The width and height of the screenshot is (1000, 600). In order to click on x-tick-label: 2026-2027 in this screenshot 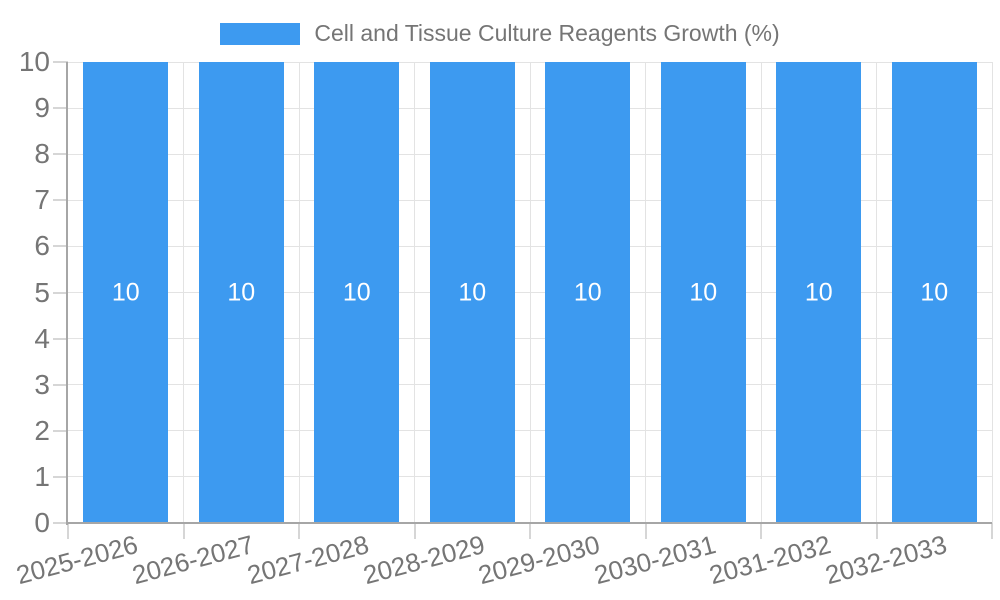, I will do `click(192, 560)`.